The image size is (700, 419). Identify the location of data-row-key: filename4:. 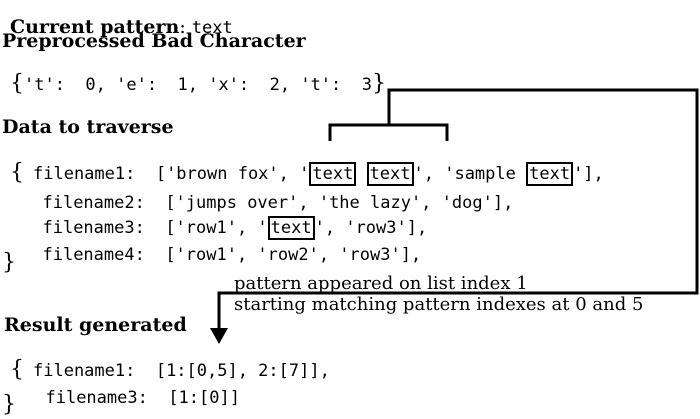
(93, 255).